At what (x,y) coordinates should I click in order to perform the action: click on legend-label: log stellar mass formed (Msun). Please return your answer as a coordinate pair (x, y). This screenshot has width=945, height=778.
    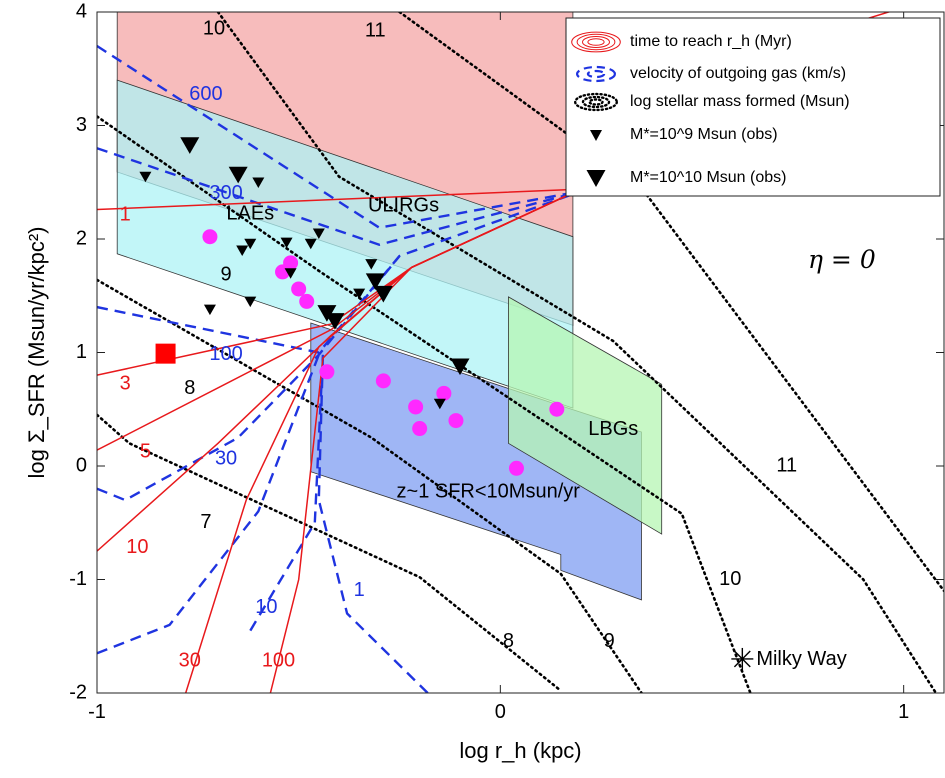
    Looking at the image, I should click on (740, 101).